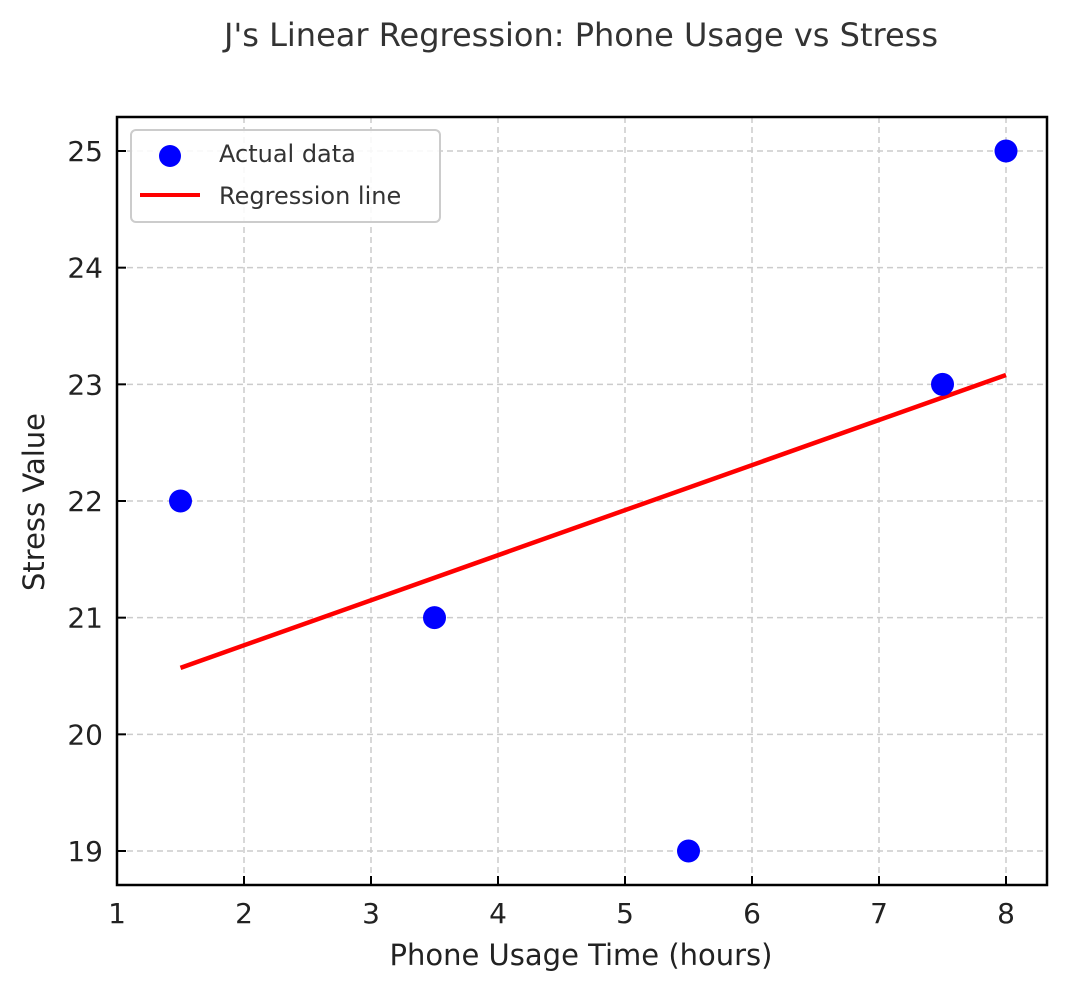  What do you see at coordinates (85, 851) in the screenshot?
I see `y-tick-label: 19` at bounding box center [85, 851].